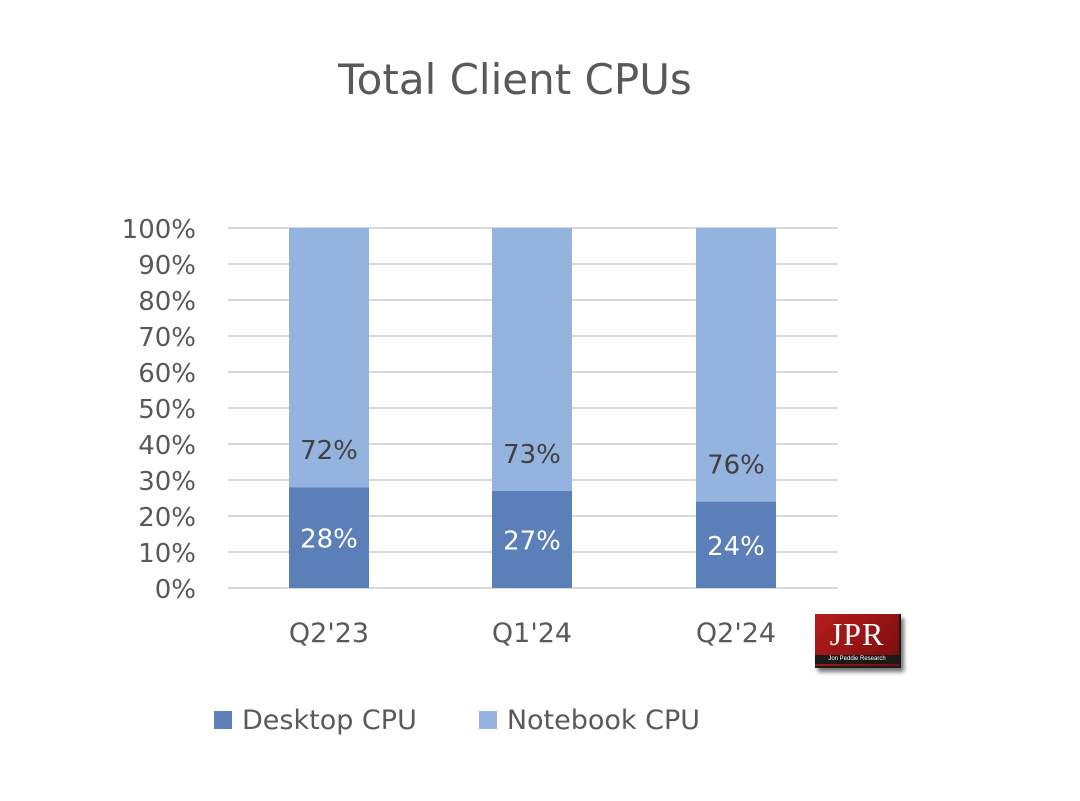  I want to click on data-label: 24%, so click(736, 547).